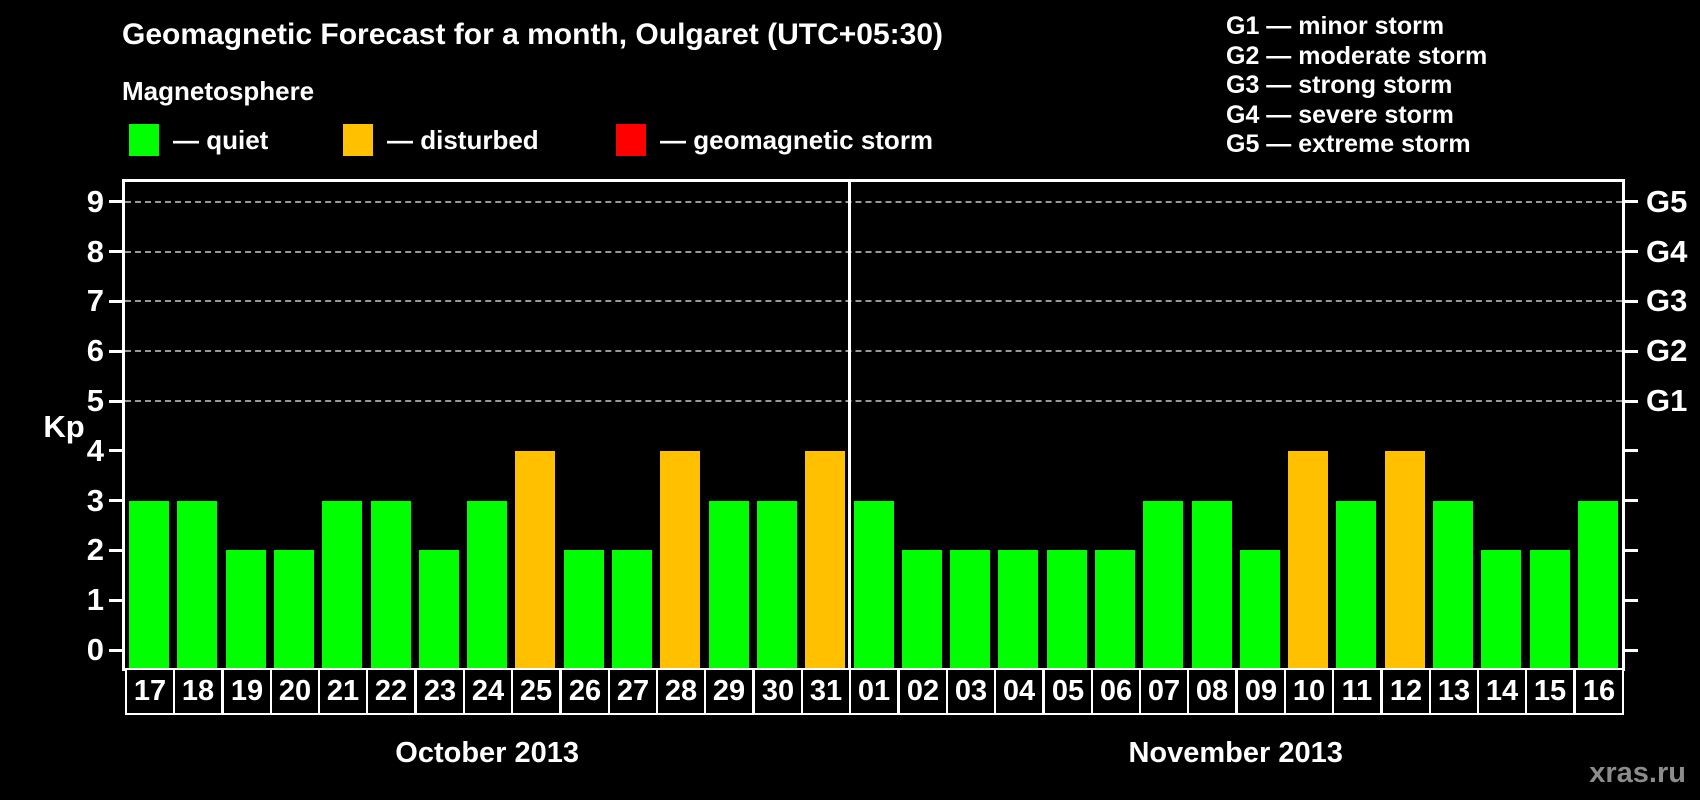 The image size is (1700, 800). What do you see at coordinates (536, 691) in the screenshot?
I see `day-label-25: 25` at bounding box center [536, 691].